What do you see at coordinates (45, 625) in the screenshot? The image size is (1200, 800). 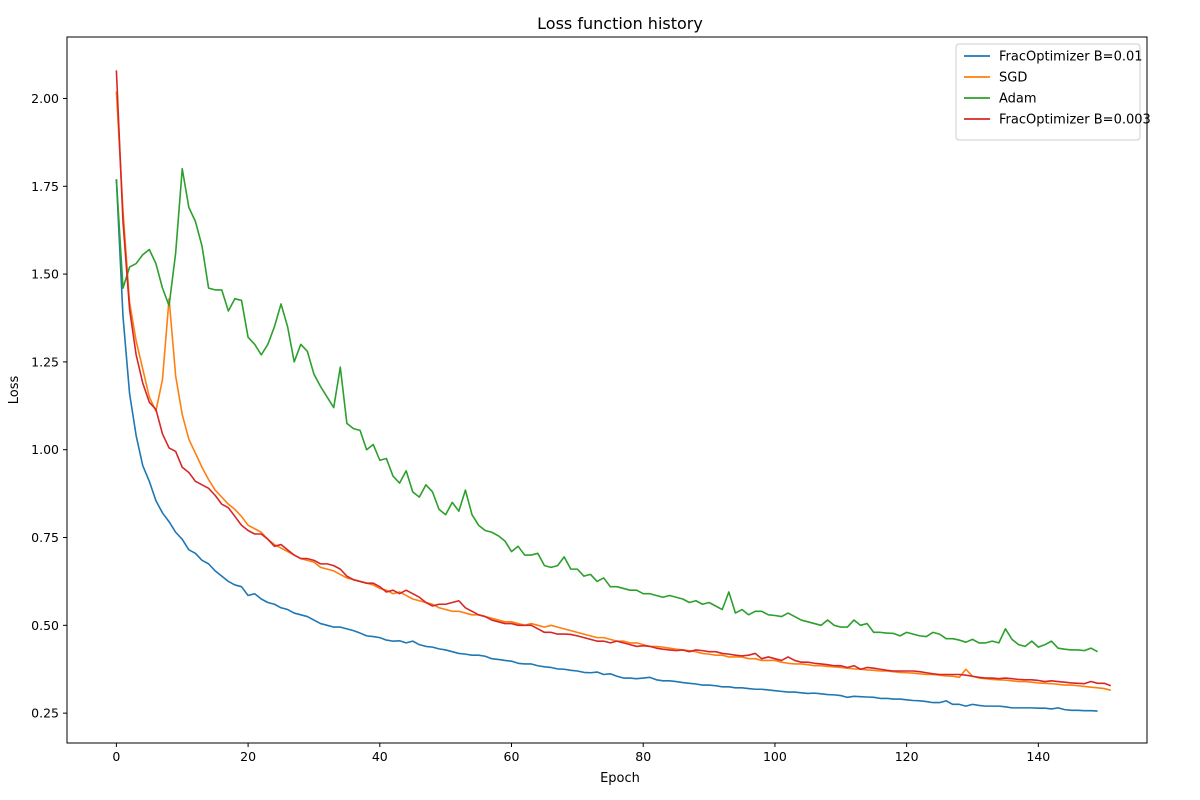 I see `y-tick-label: 0.50` at bounding box center [45, 625].